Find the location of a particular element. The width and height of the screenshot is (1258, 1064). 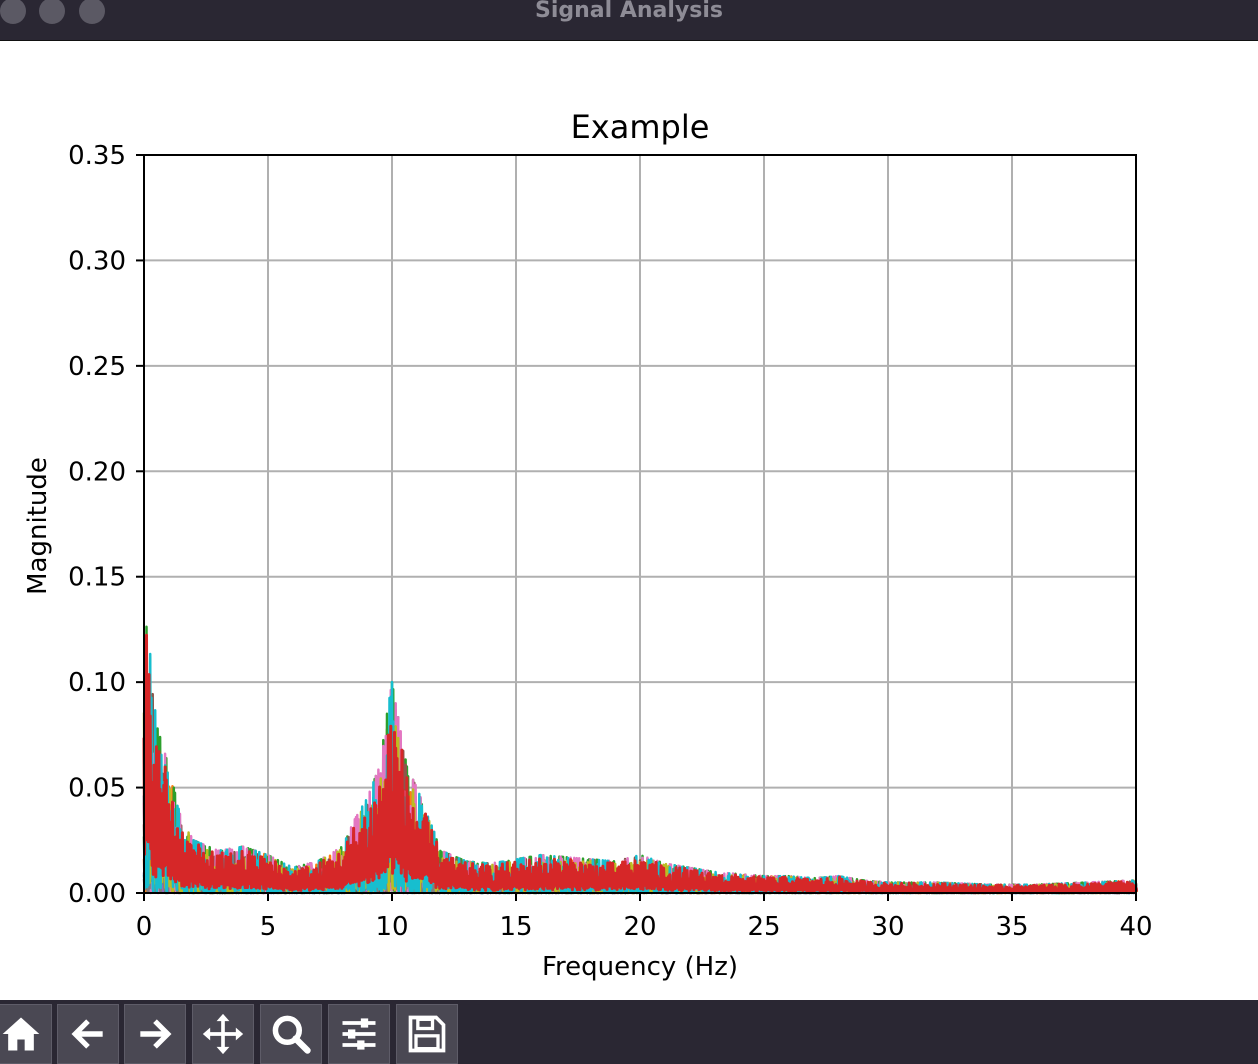

home-icon is located at coordinates (21, 1034).